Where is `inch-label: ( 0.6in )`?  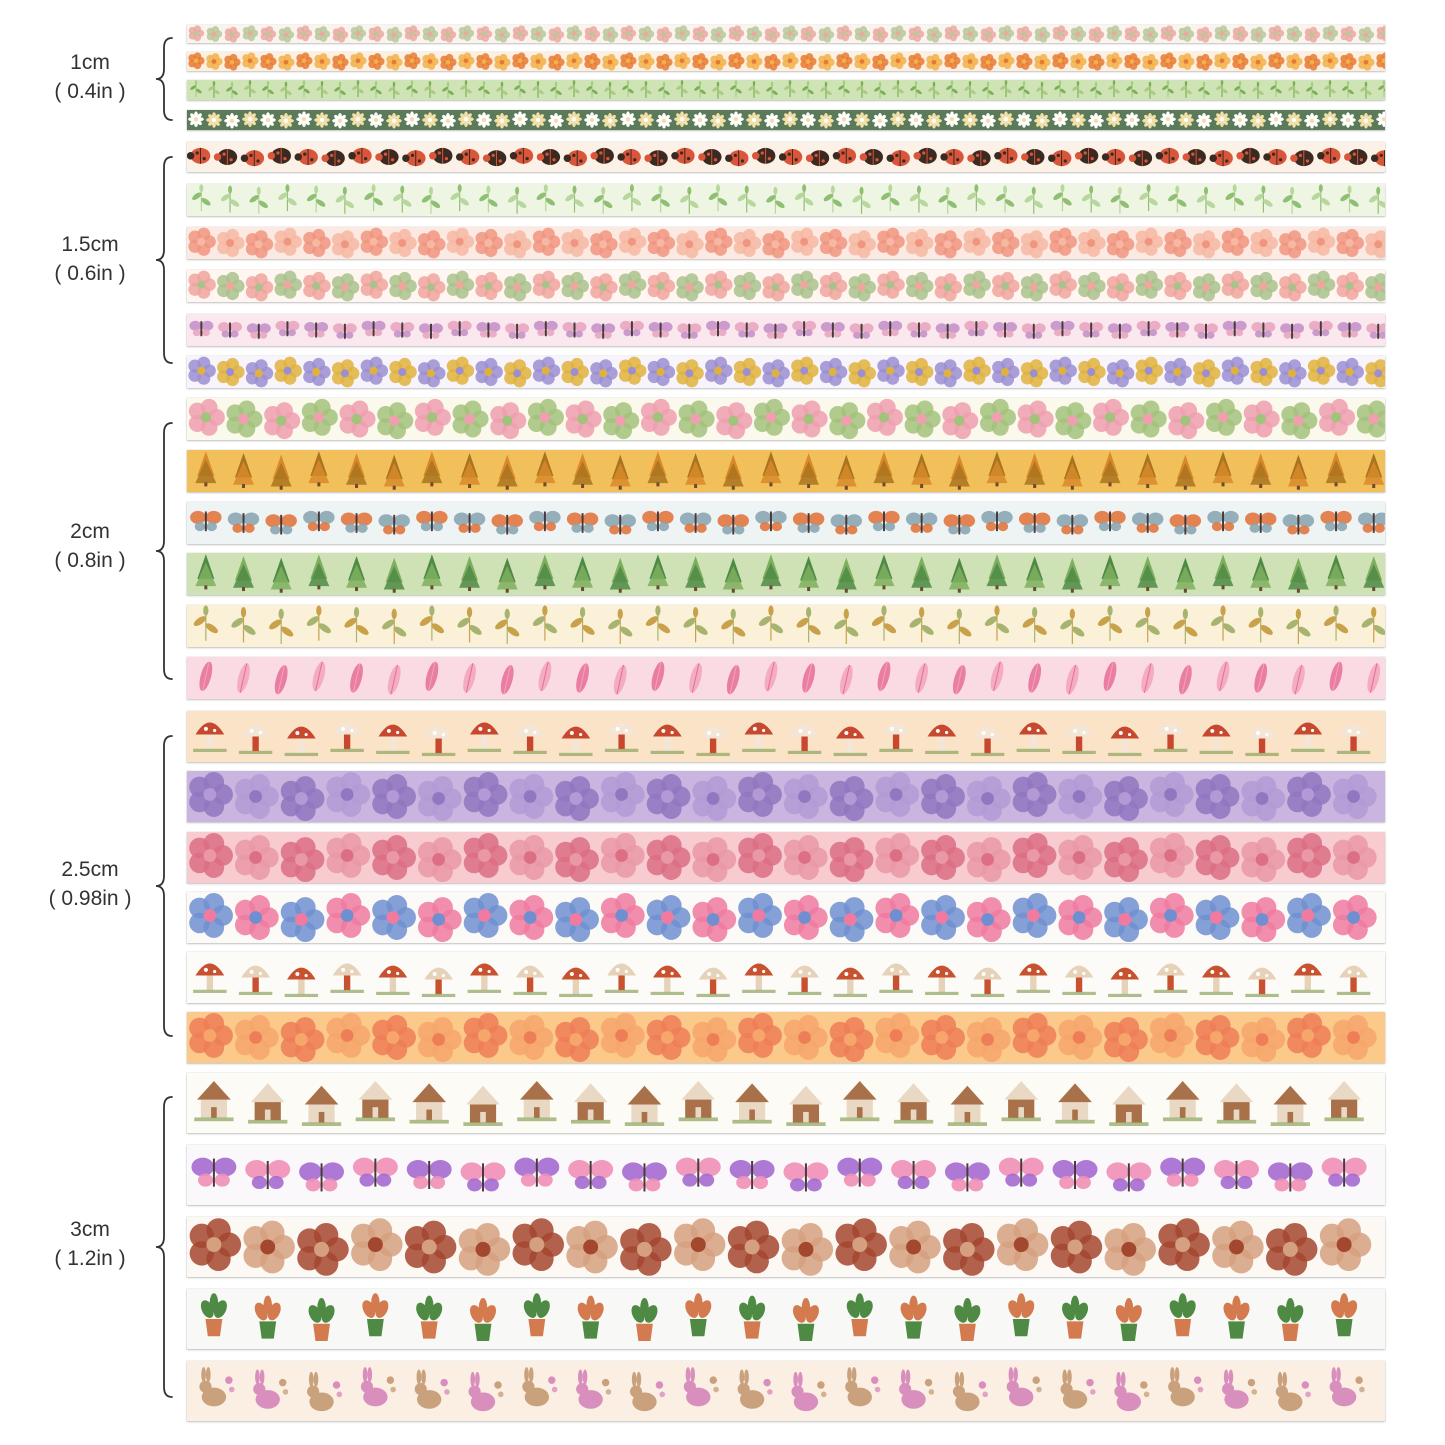
inch-label: ( 0.6in ) is located at coordinates (90, 273).